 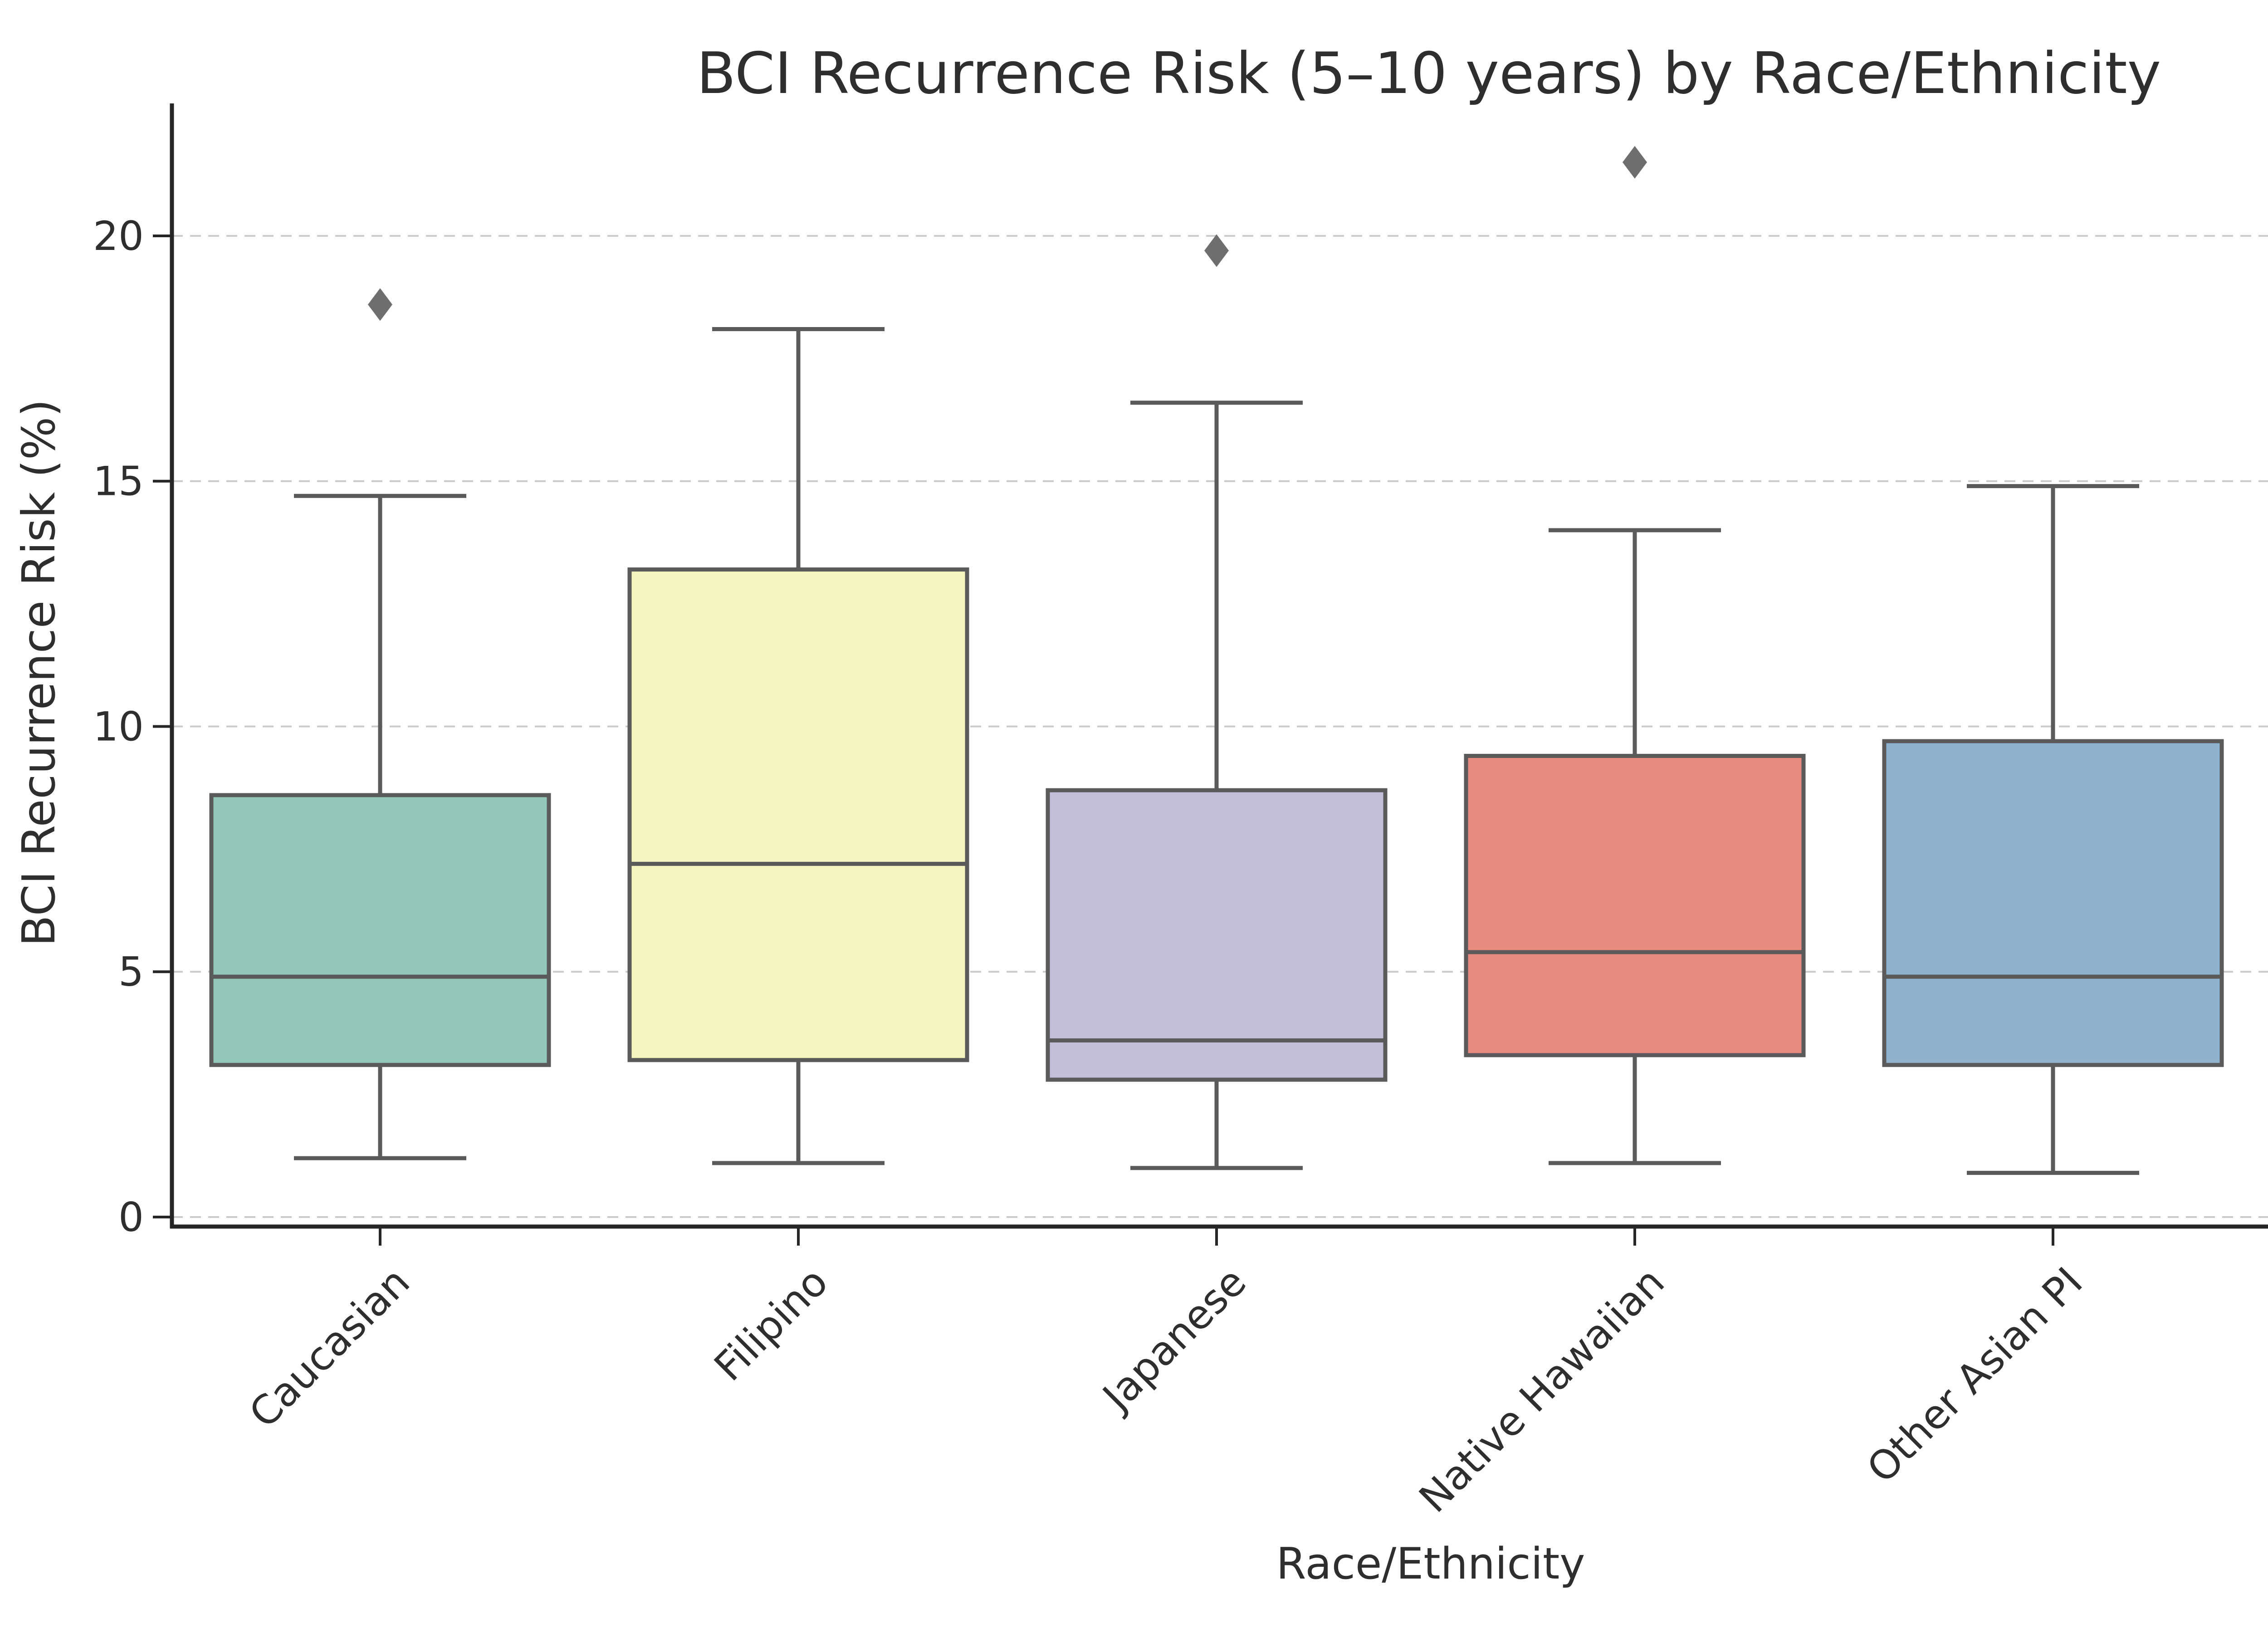 What do you see at coordinates (771, 1324) in the screenshot?
I see `x-tick-label: Filipino` at bounding box center [771, 1324].